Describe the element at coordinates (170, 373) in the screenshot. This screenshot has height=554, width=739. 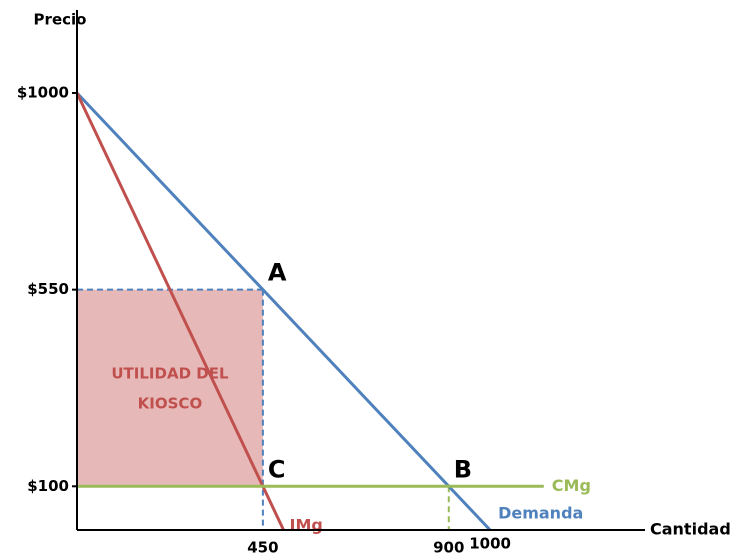
I see `region-label: UTILIDAD DEL` at that location.